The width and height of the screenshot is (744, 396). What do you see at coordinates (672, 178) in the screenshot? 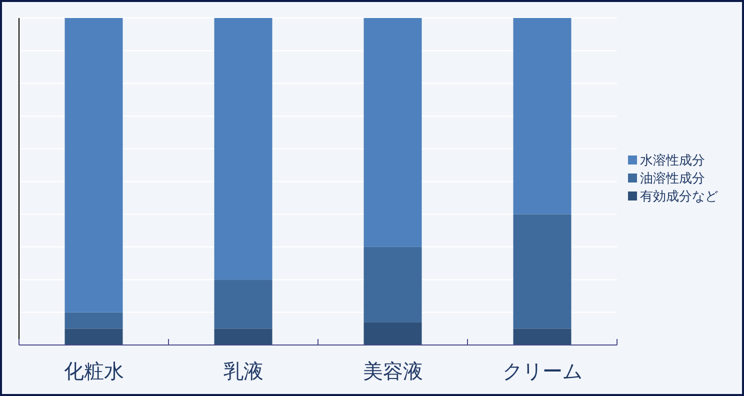
I see `legend-label: 油溶性成分` at bounding box center [672, 178].